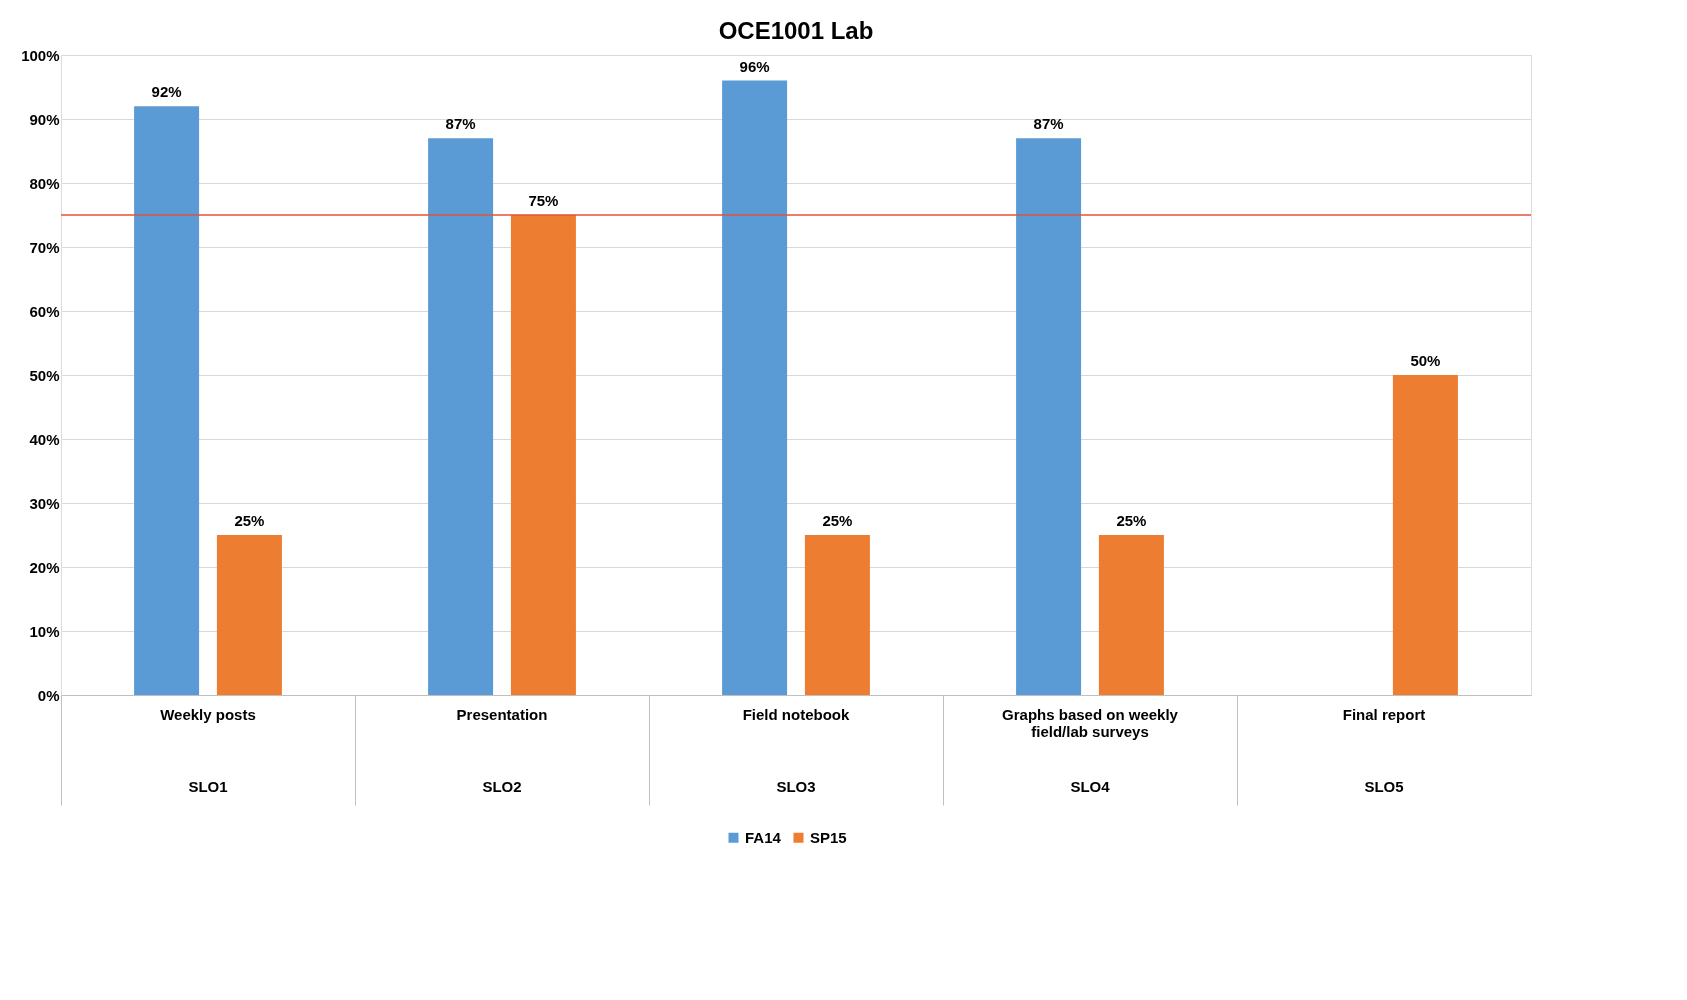  Describe the element at coordinates (166, 92) in the screenshot. I see `data-label: 92%` at that location.